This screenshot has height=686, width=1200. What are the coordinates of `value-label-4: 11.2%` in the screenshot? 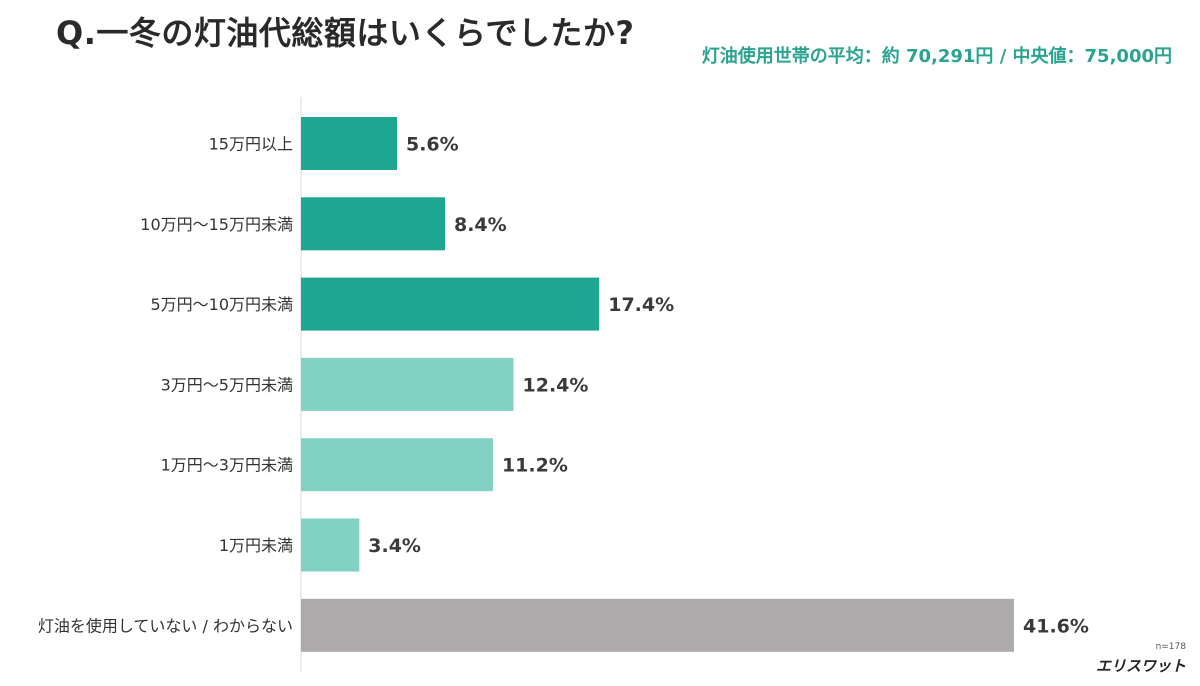 It's located at (535, 466).